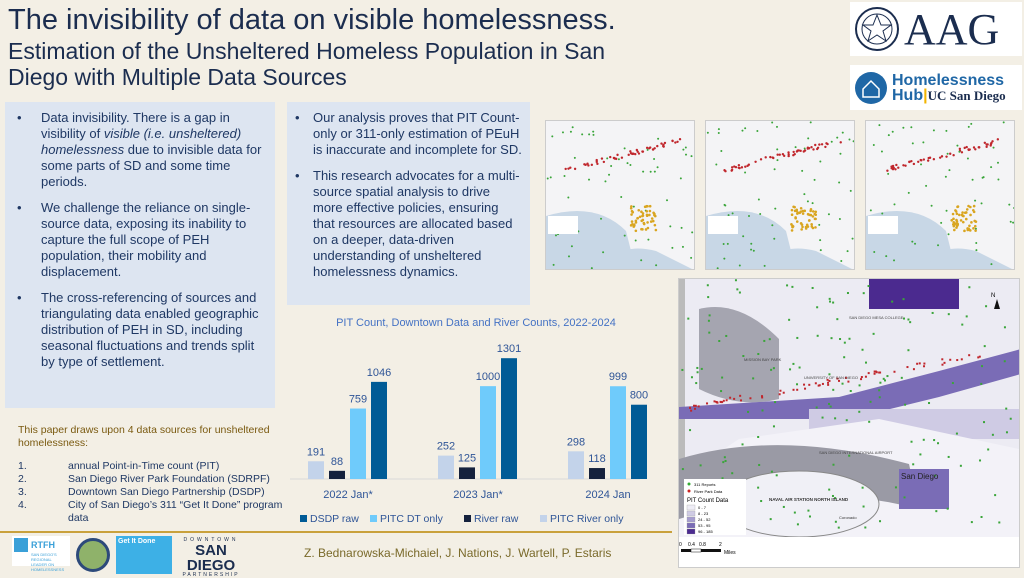 The image size is (1024, 578). What do you see at coordinates (478, 495) in the screenshot?
I see `category-label: 2023 Jan*` at bounding box center [478, 495].